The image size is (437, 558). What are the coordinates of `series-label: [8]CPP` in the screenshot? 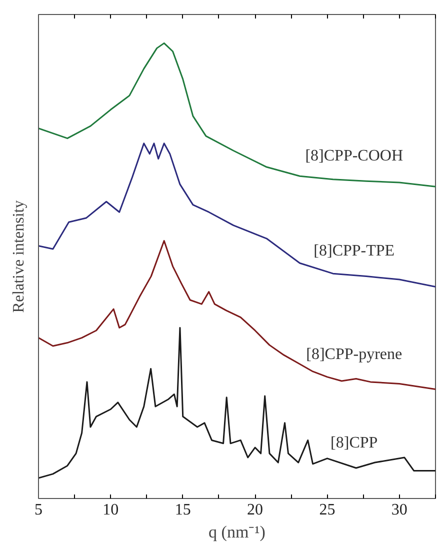 It's located at (354, 443).